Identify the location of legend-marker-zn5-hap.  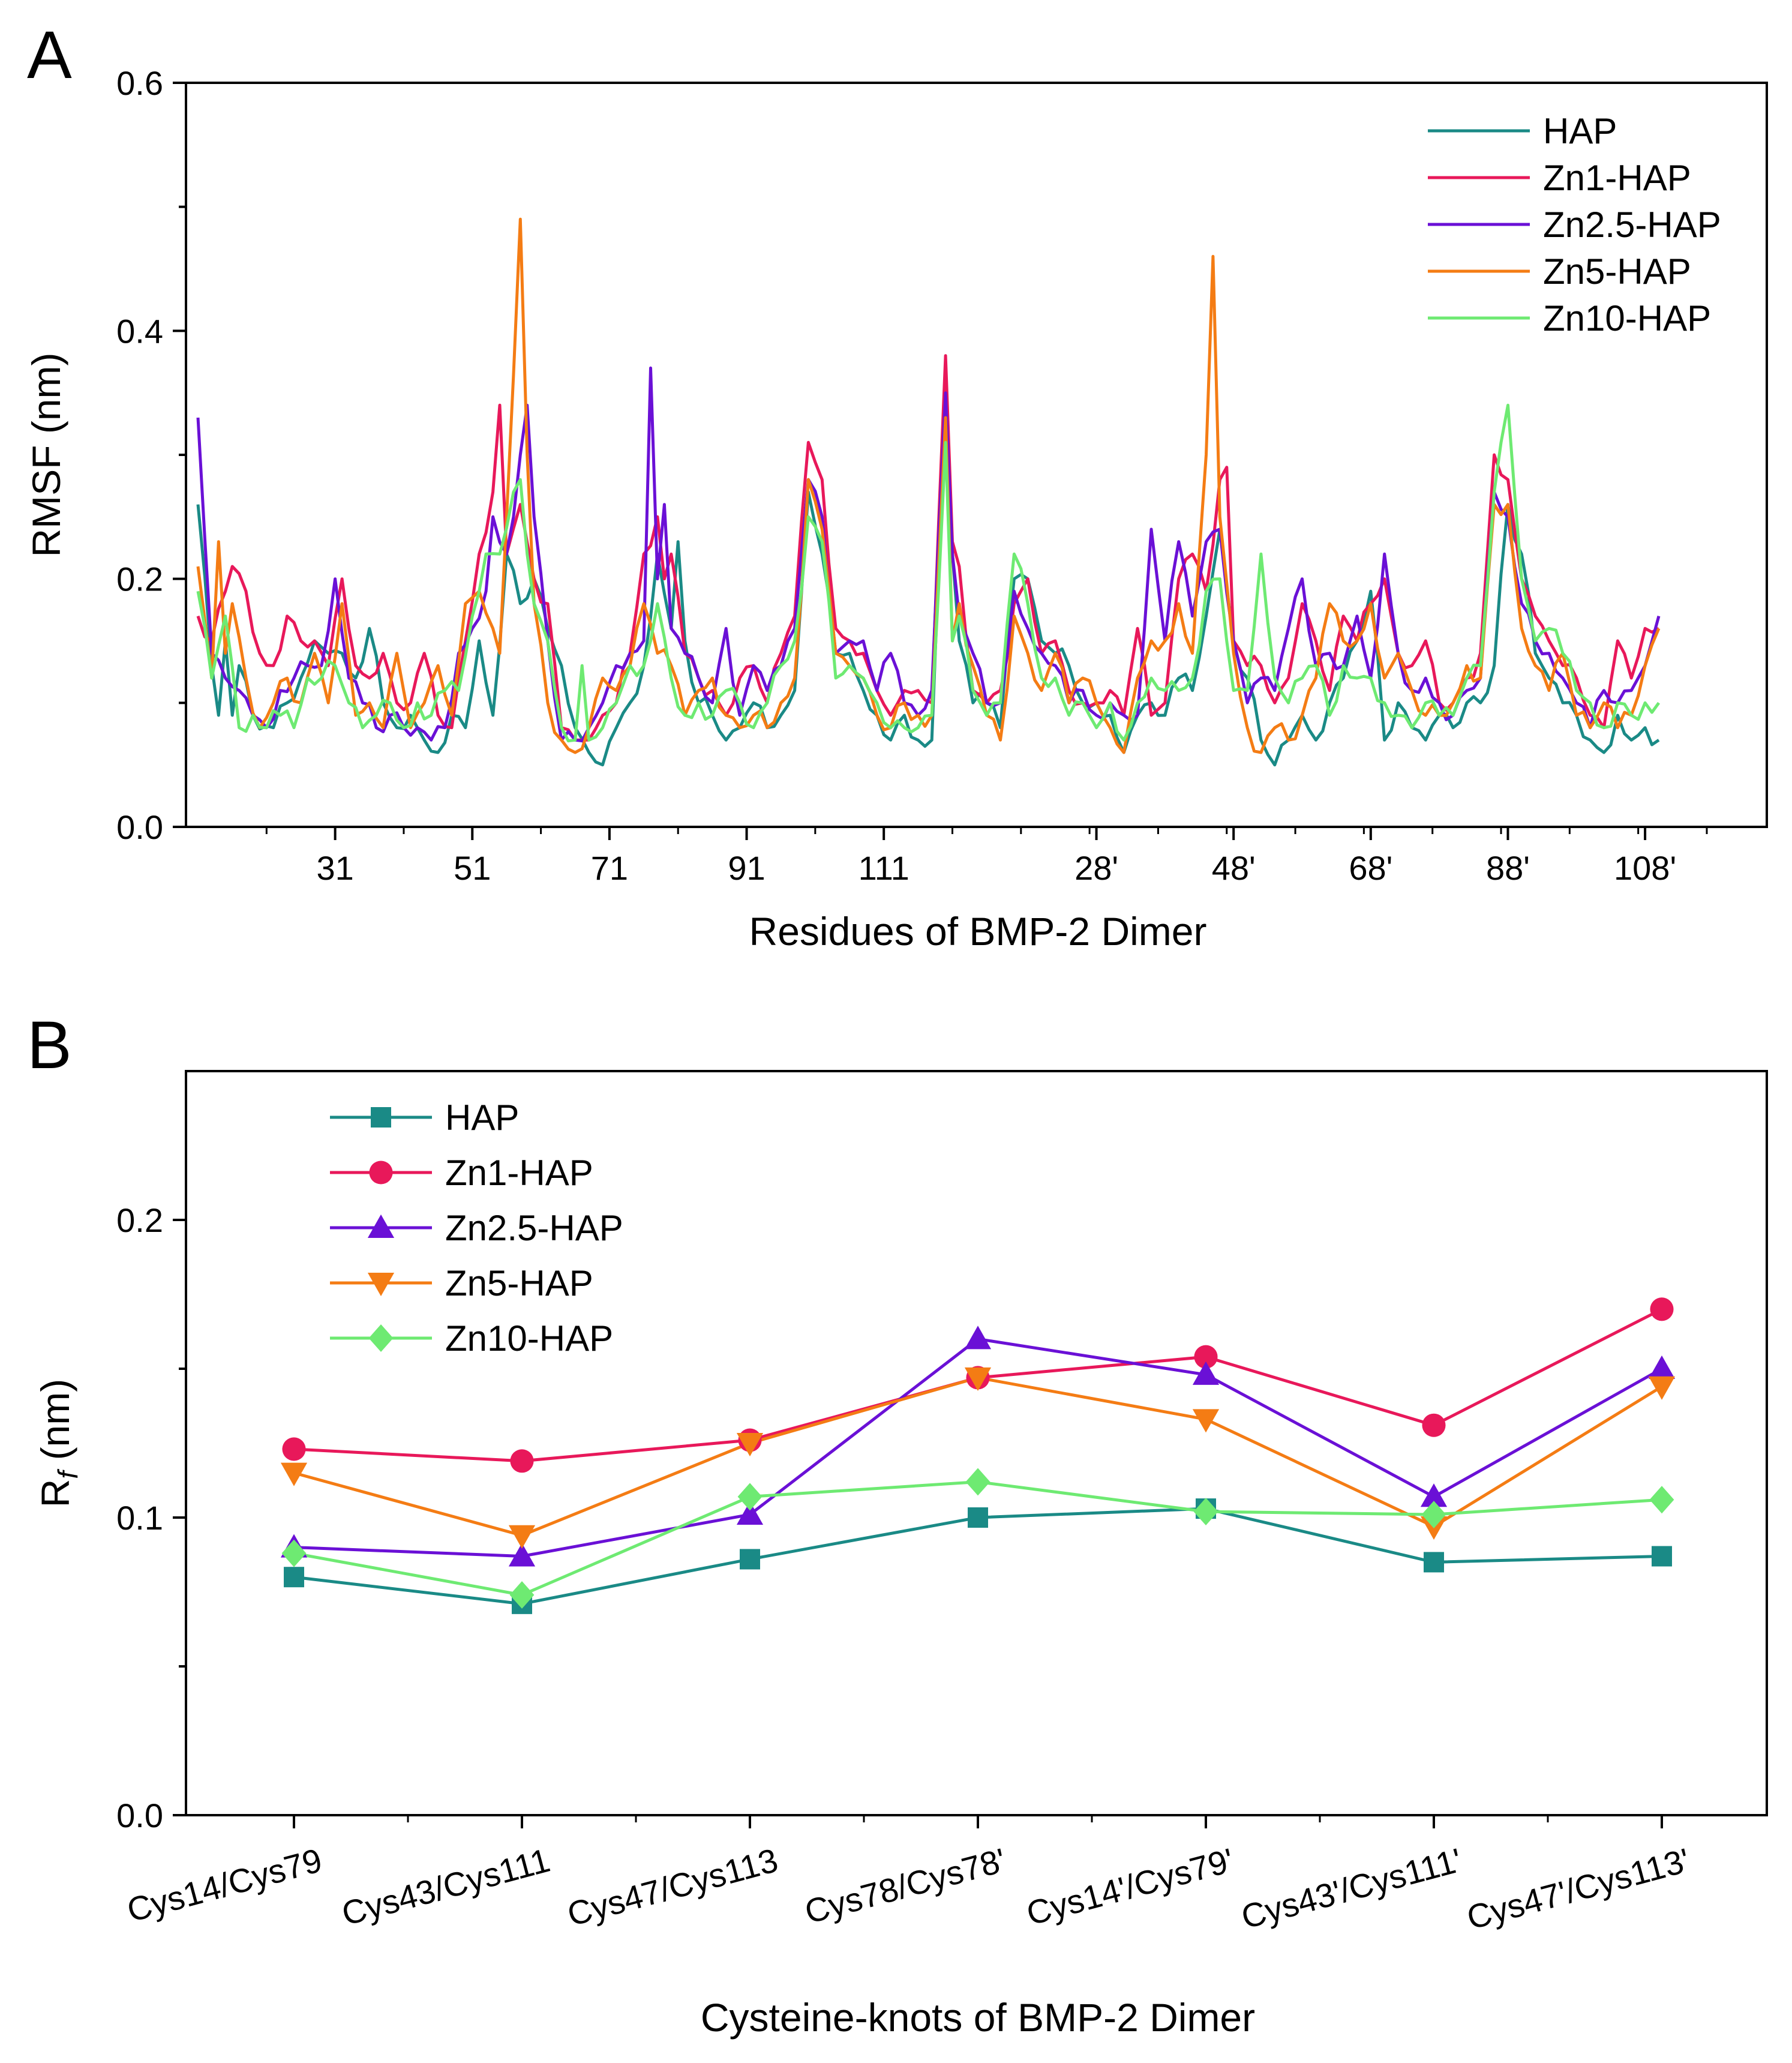
(381, 1285).